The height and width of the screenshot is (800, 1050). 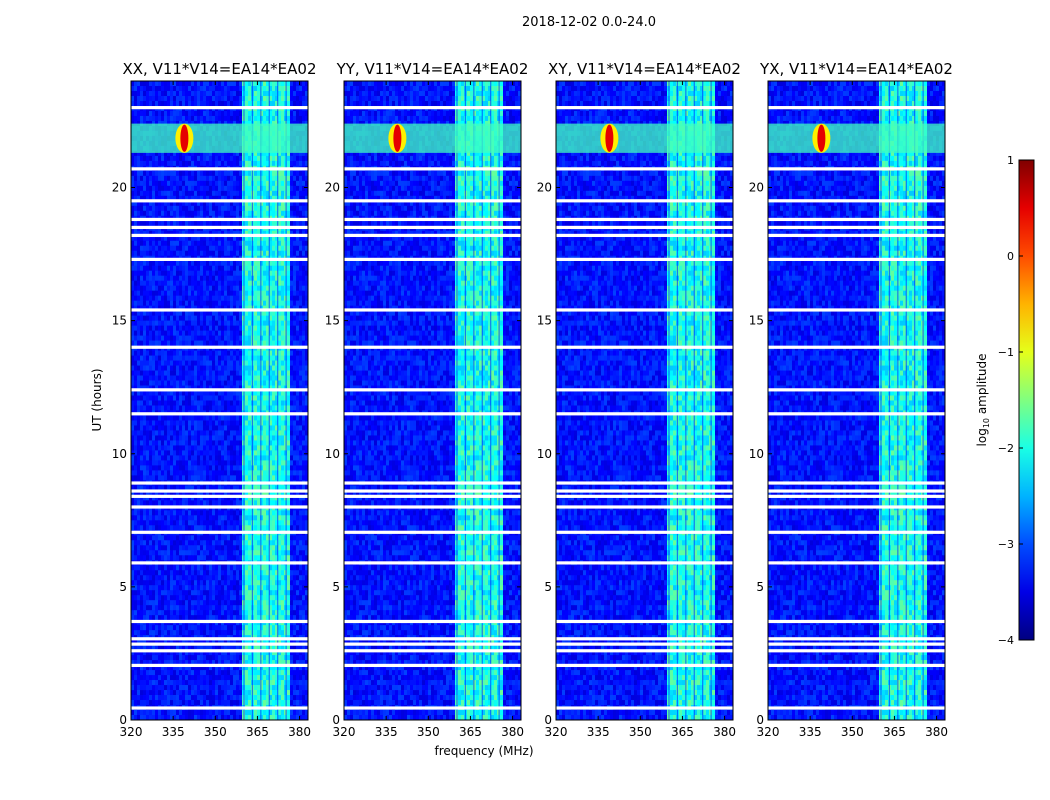 I want to click on colorbar-label-base: log, so click(x=982, y=437).